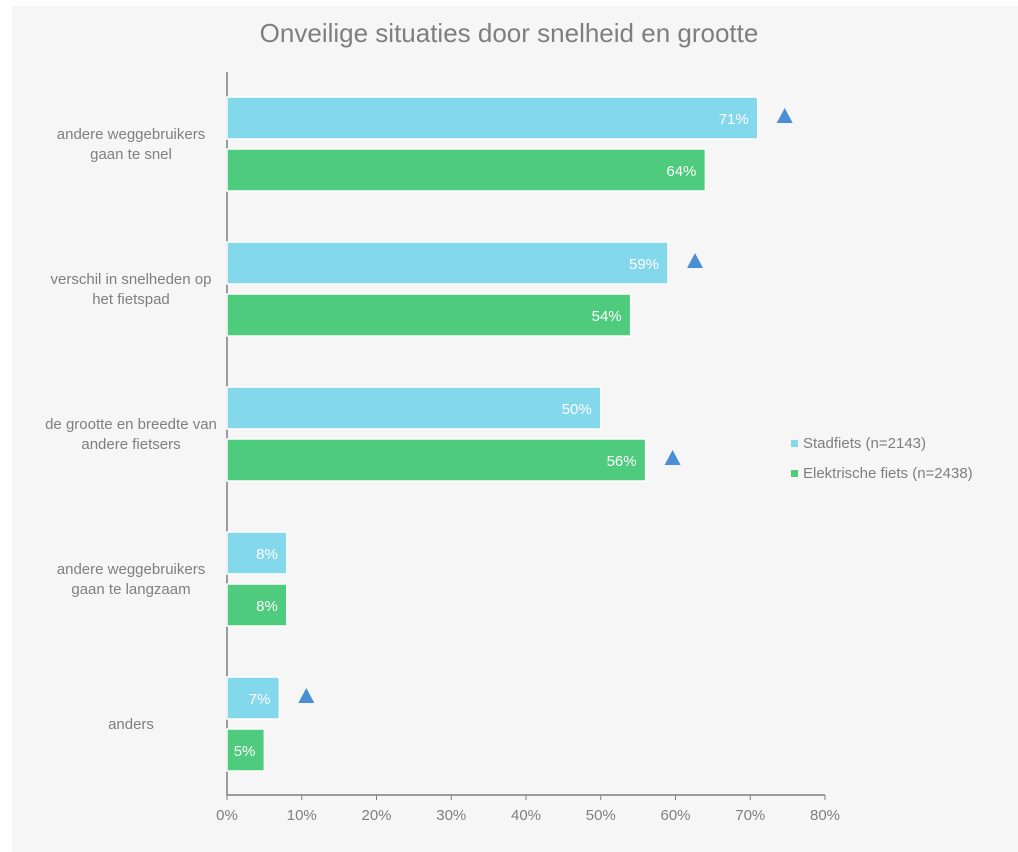 The width and height of the screenshot is (1018, 852). I want to click on legend-item-stadfiets: Stadfiets (n=2143), so click(882, 443).